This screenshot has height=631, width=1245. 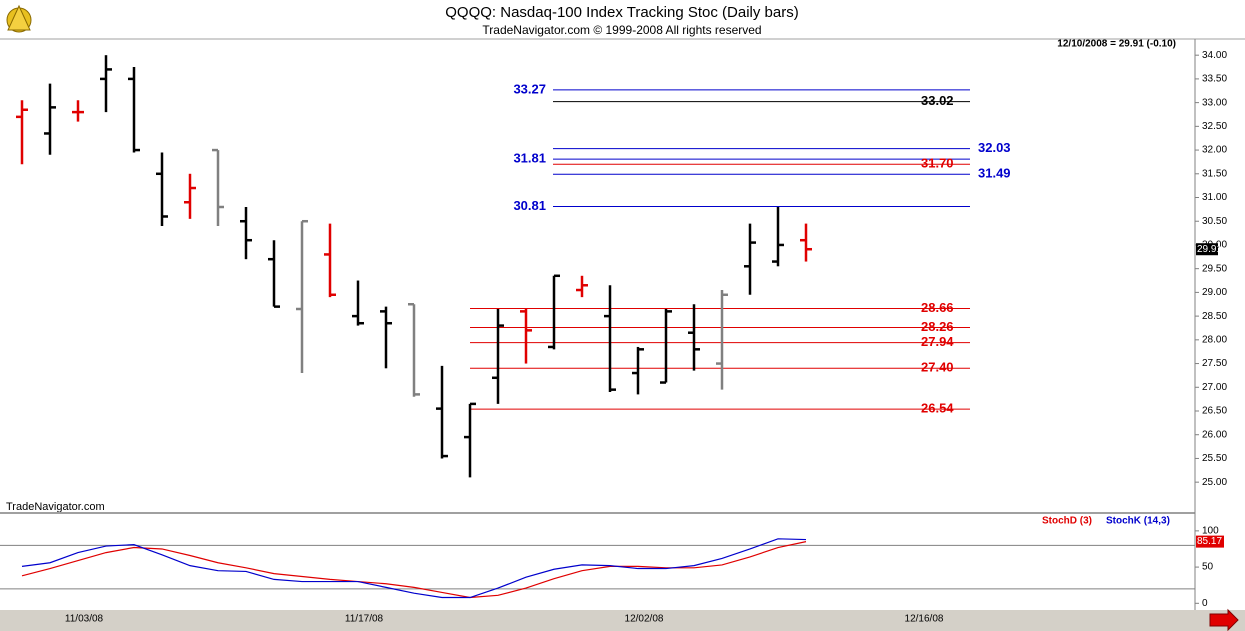 What do you see at coordinates (55, 507) in the screenshot?
I see `watermark: TradeNavigator.com` at bounding box center [55, 507].